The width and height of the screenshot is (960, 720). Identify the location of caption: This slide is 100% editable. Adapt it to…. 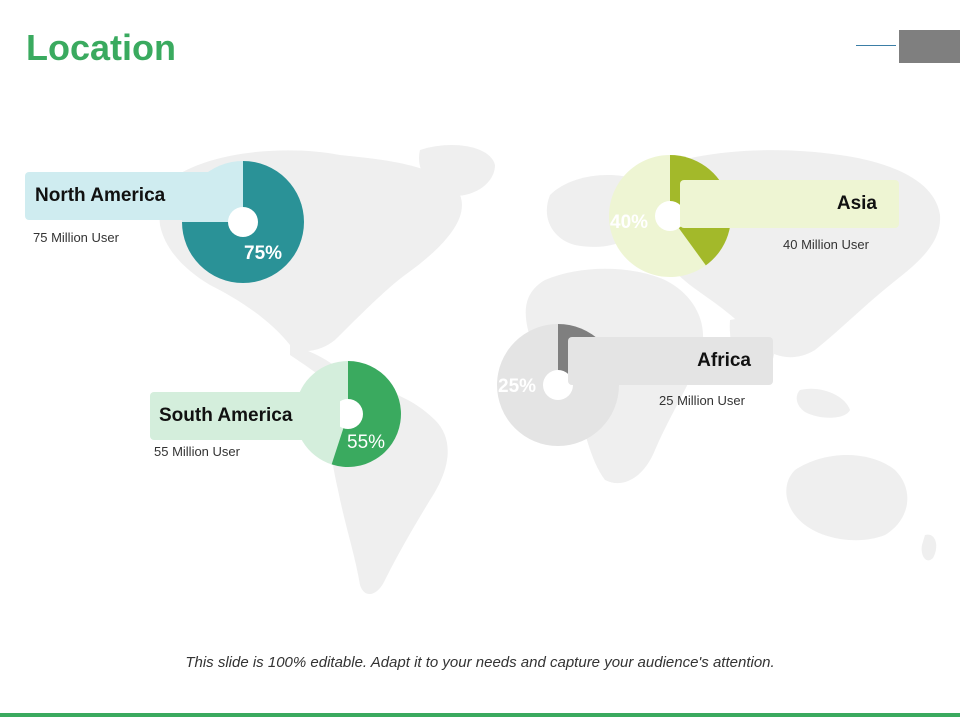
(480, 662).